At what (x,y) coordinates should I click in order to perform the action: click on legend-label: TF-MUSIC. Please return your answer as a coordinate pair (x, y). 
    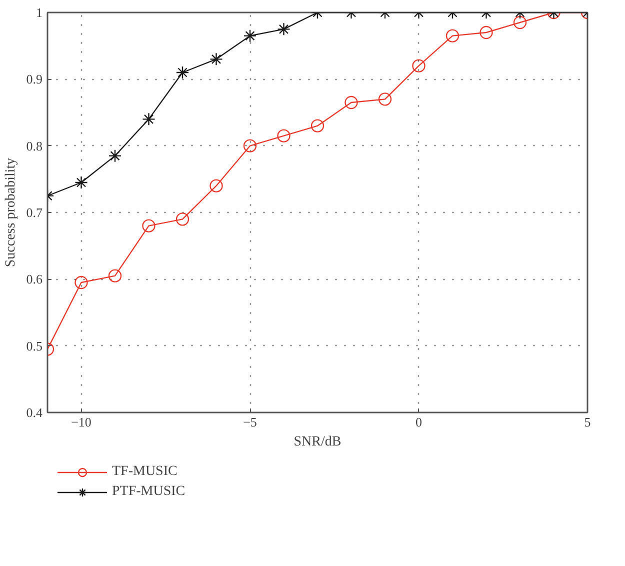
    Looking at the image, I should click on (145, 472).